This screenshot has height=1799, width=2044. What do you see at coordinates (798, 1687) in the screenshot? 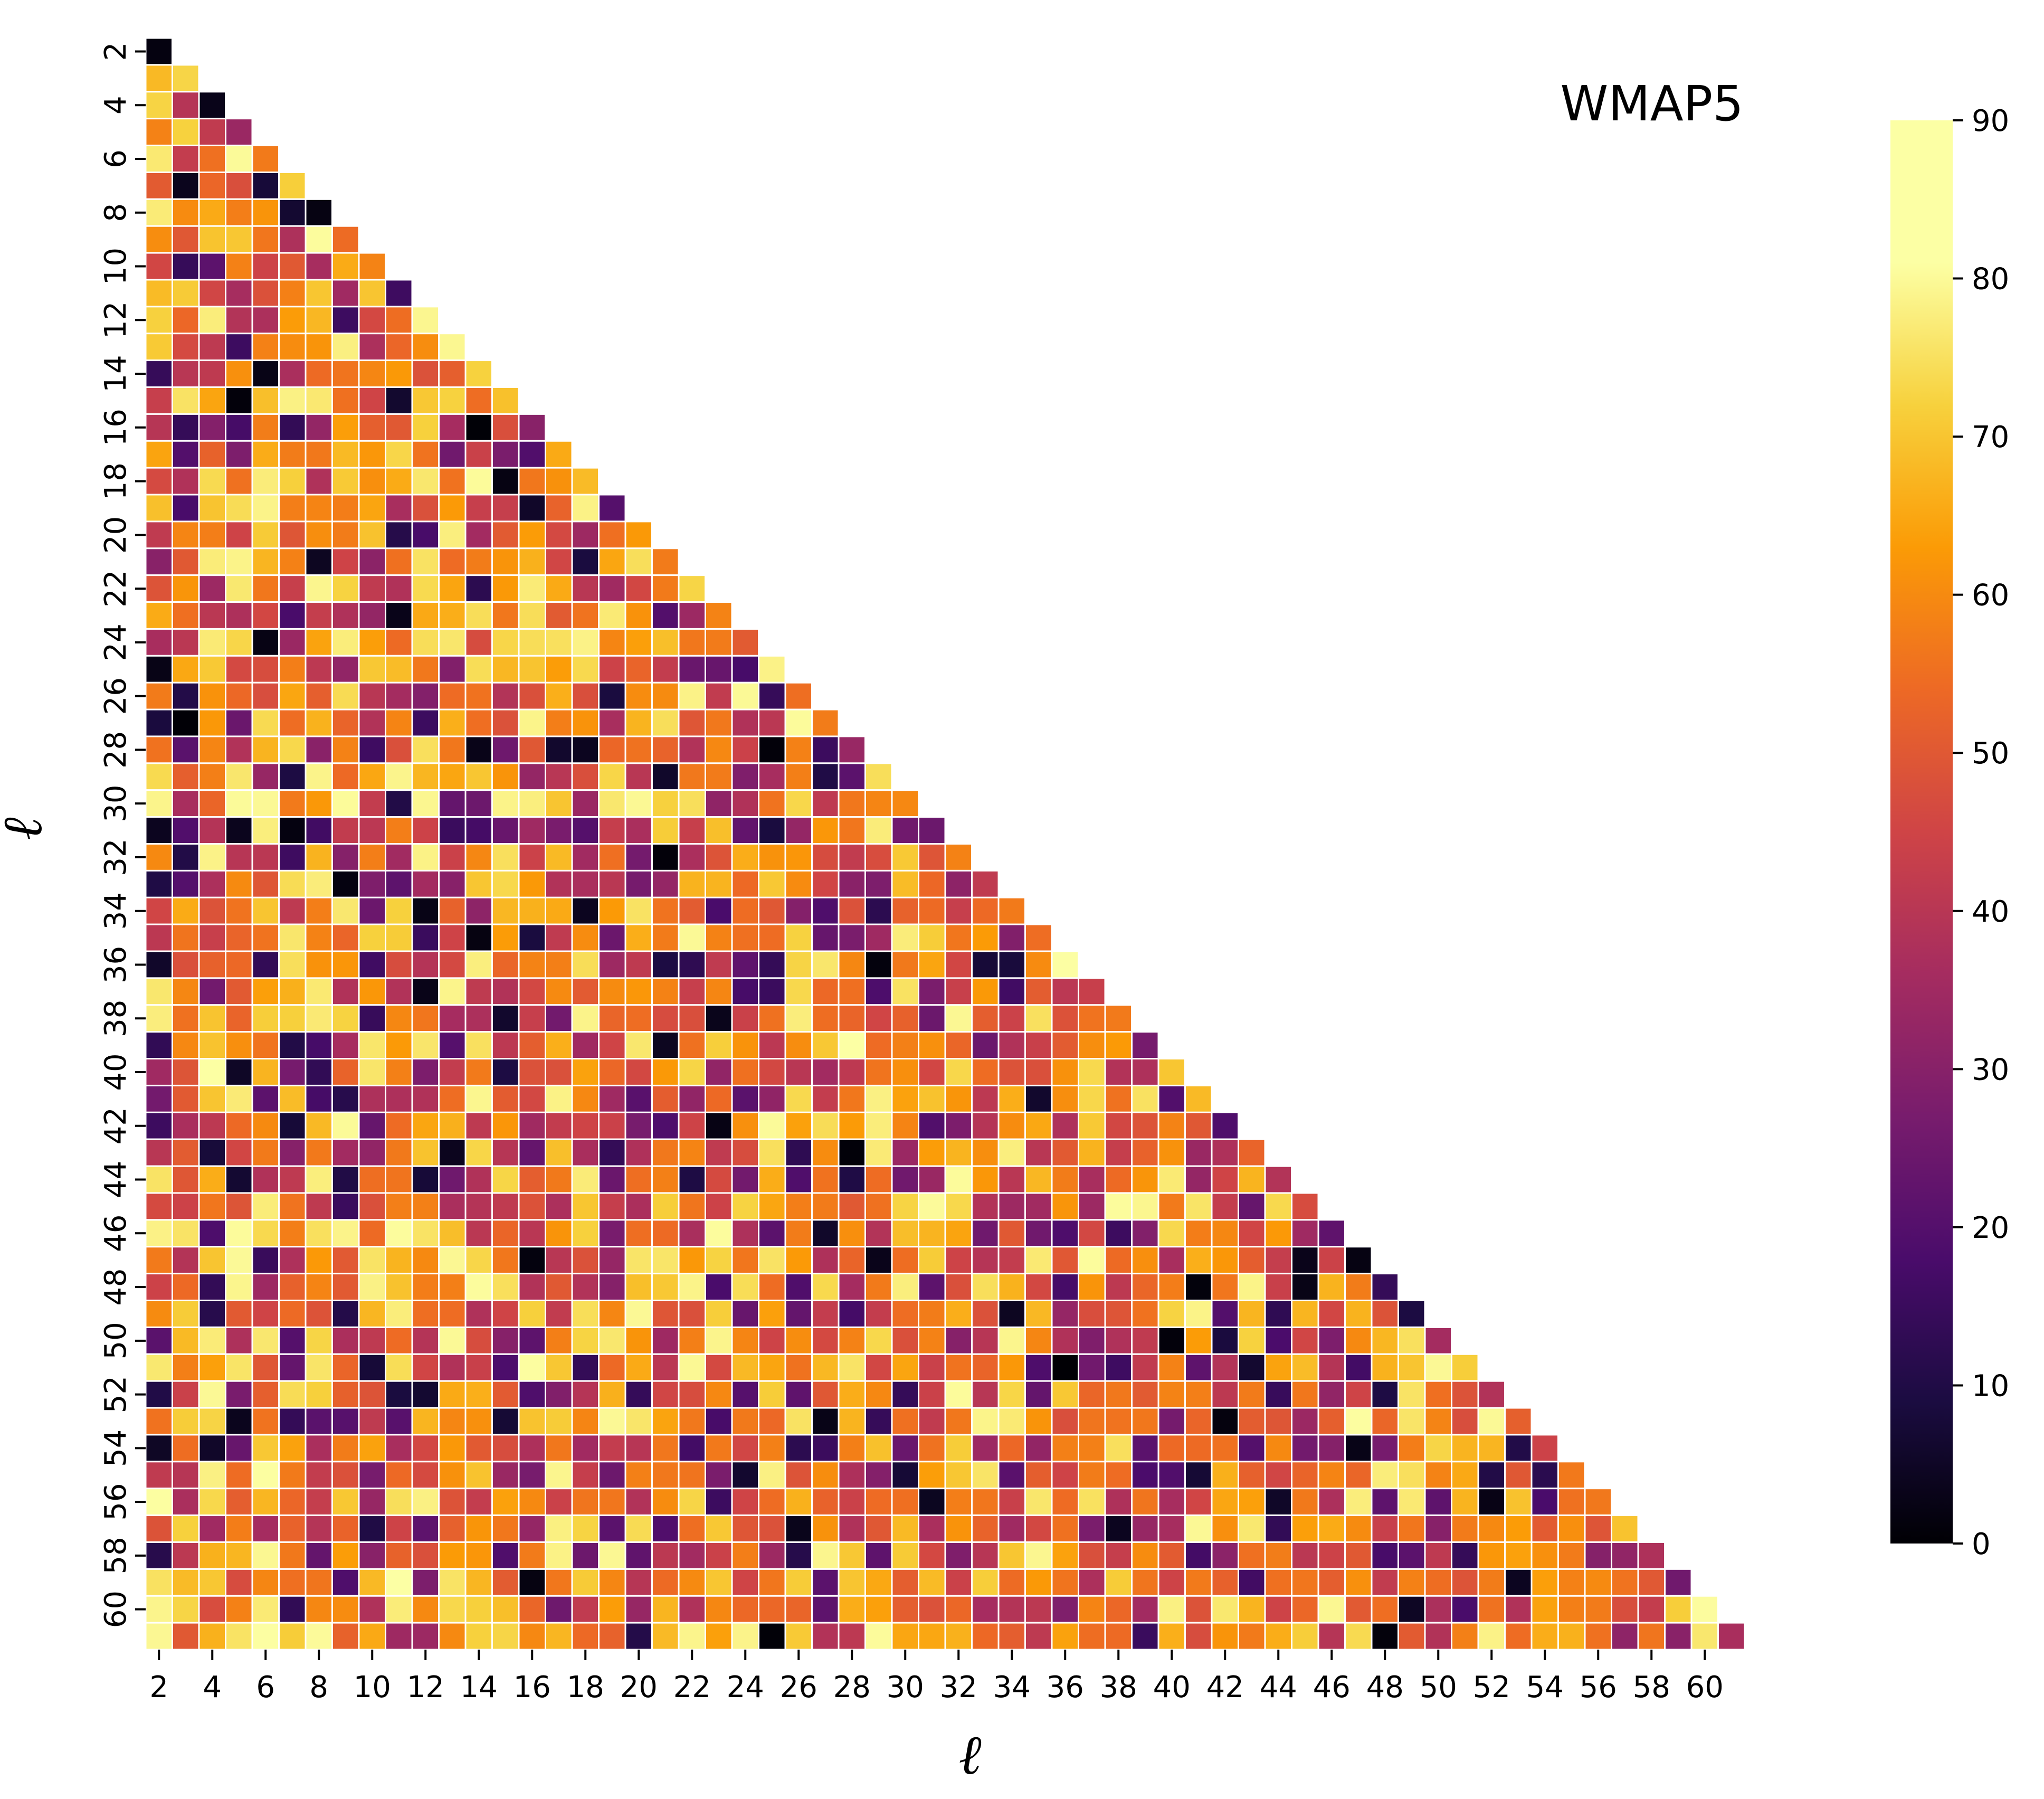
I see `x-tick-label: 26` at bounding box center [798, 1687].